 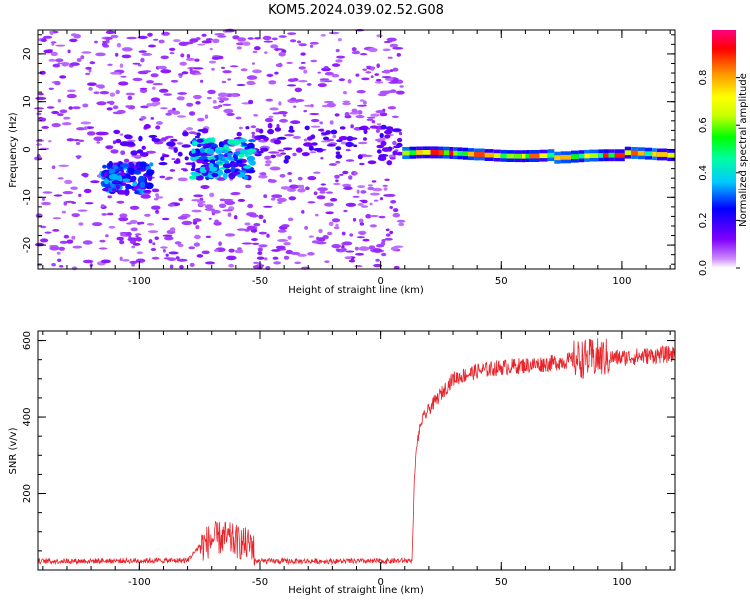 What do you see at coordinates (703, 125) in the screenshot?
I see `colorbar-tick-label: 0.6` at bounding box center [703, 125].